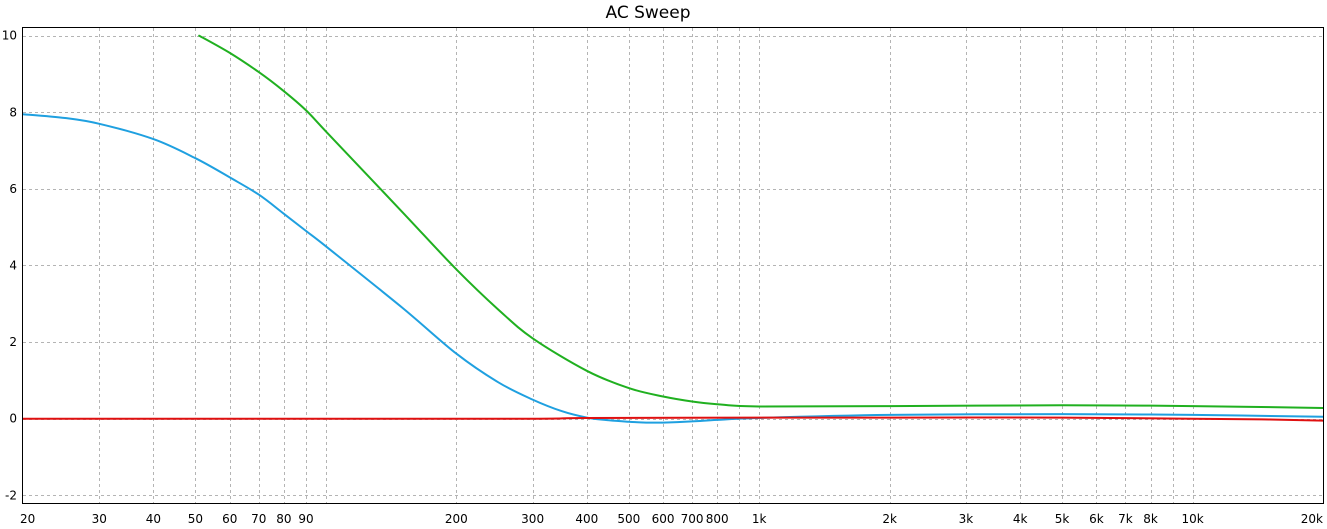 The image size is (1327, 529). Describe the element at coordinates (532, 519) in the screenshot. I see `x-tick-label: 300` at that location.